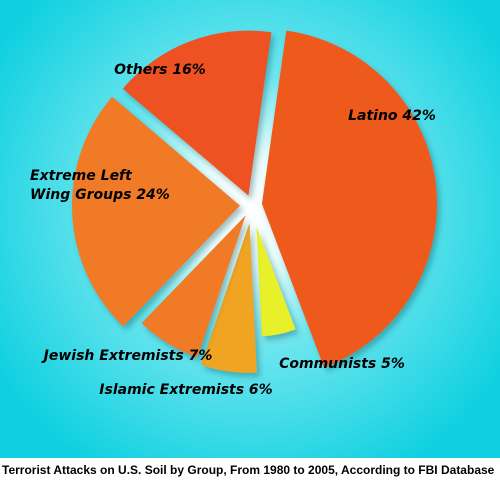 This screenshot has height=490, width=500. I want to click on slice-label-jewish-extremists: Jewish Extremists 7%, so click(127, 356).